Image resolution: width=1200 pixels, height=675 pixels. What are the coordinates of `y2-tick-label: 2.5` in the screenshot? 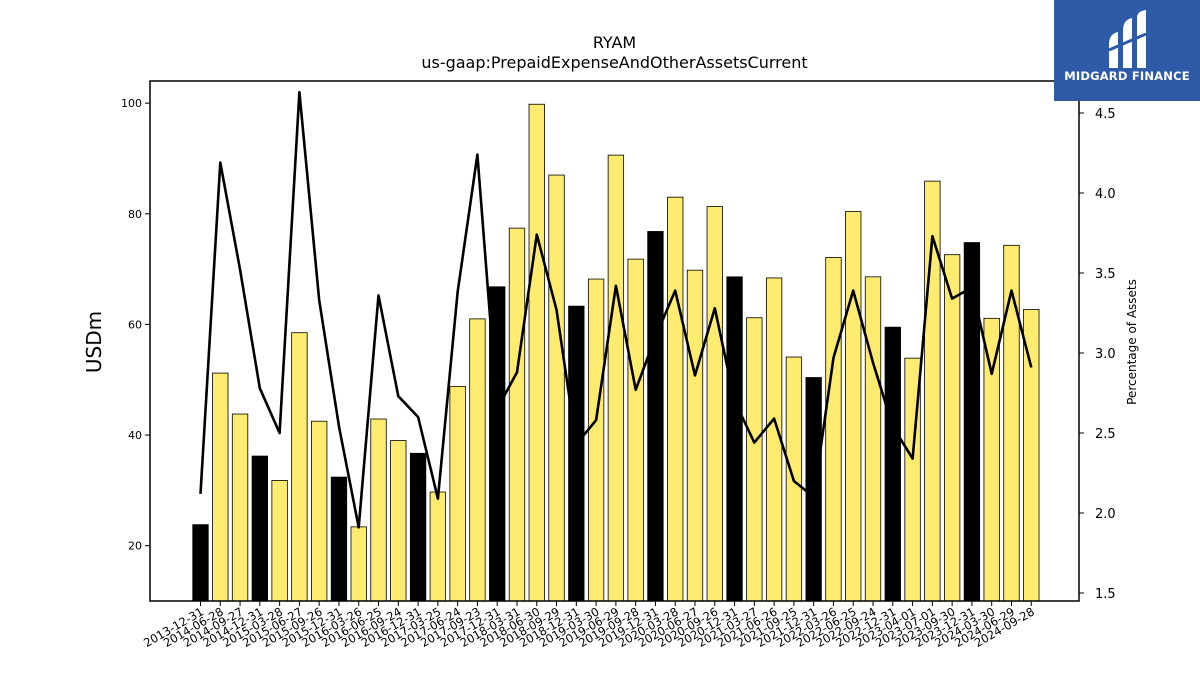 It's located at (1105, 434).